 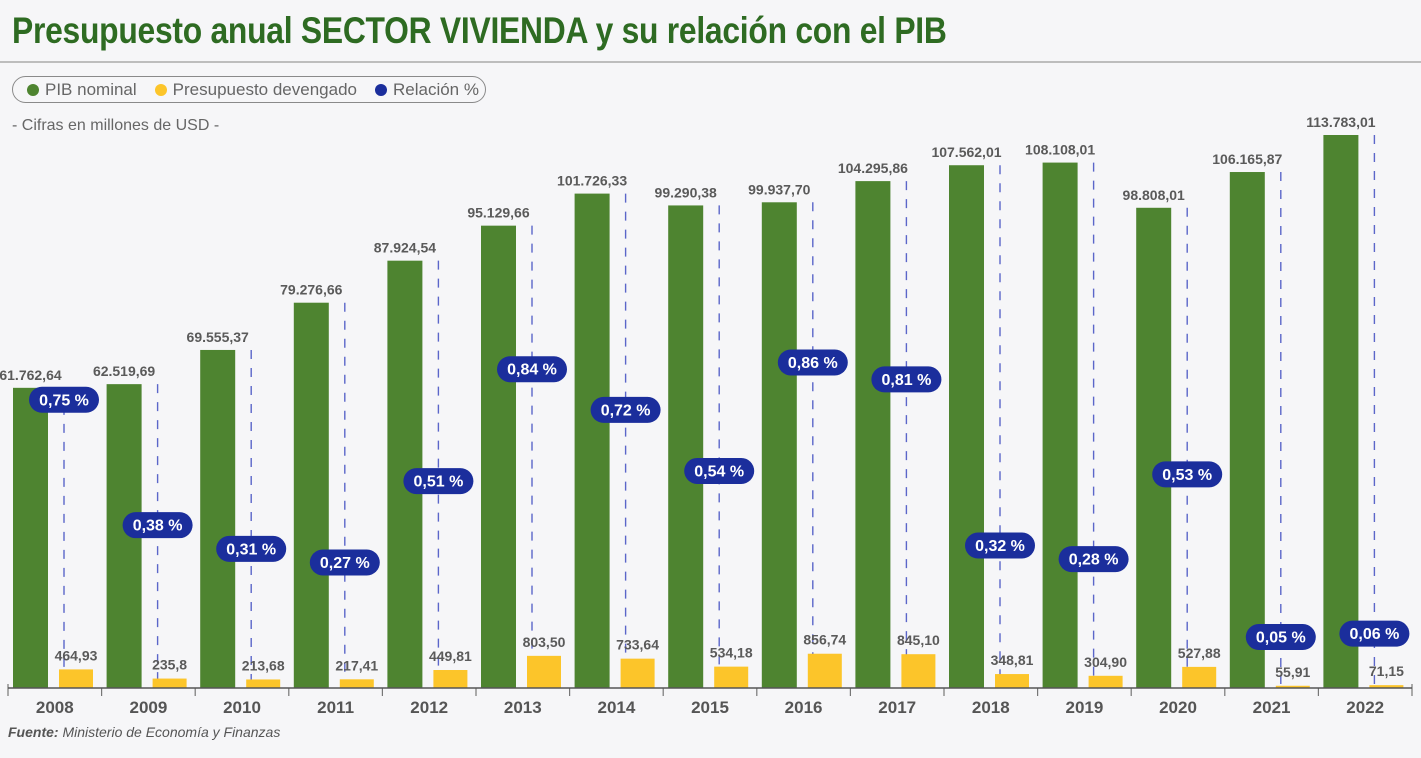 I want to click on ratio-value-label: 0,53 %, so click(x=1187, y=475).